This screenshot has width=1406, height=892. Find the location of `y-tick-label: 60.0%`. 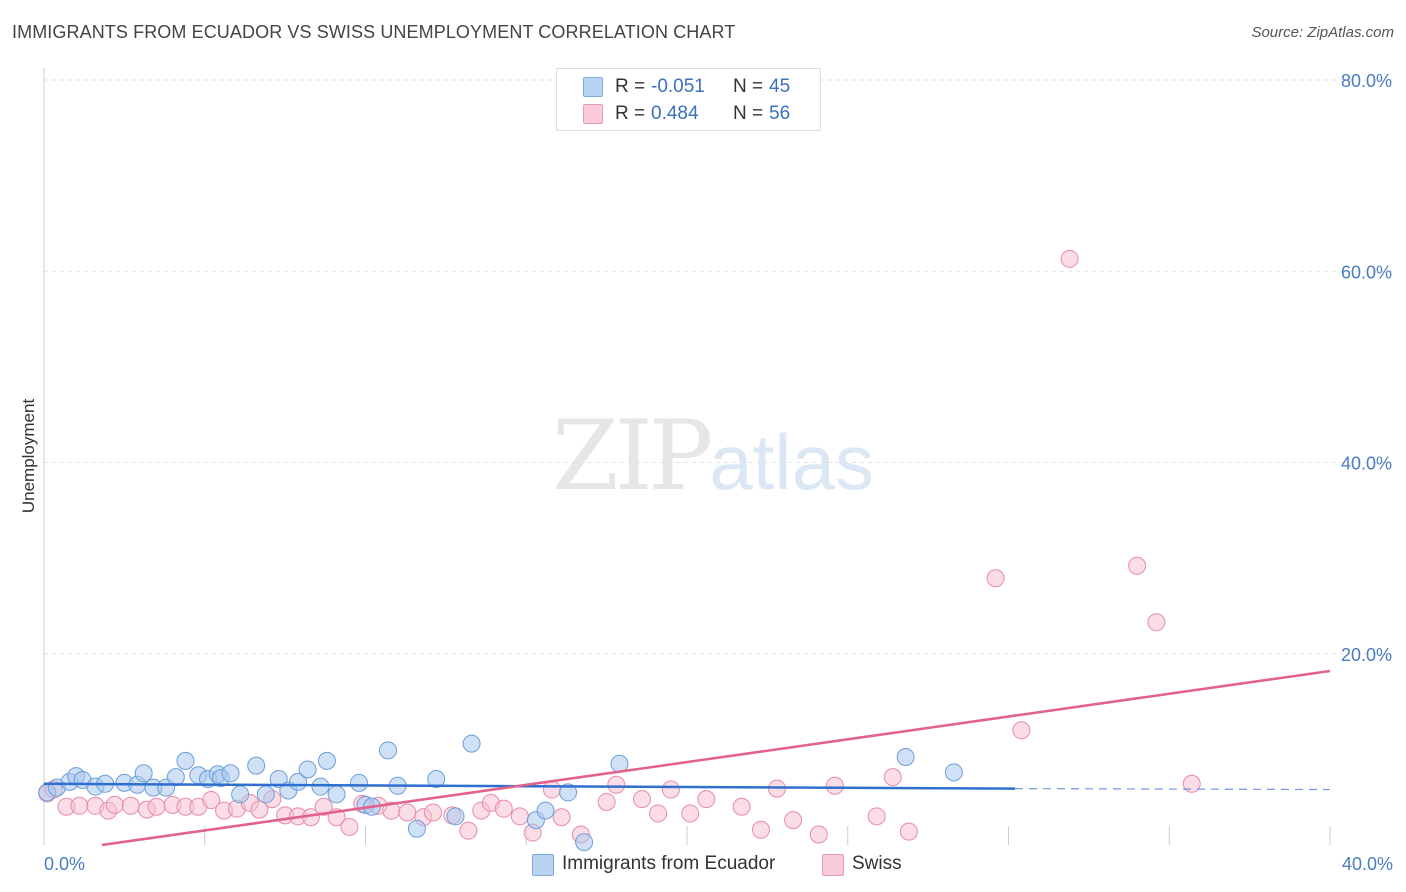

y-tick-label: 60.0% is located at coordinates (1366, 272).